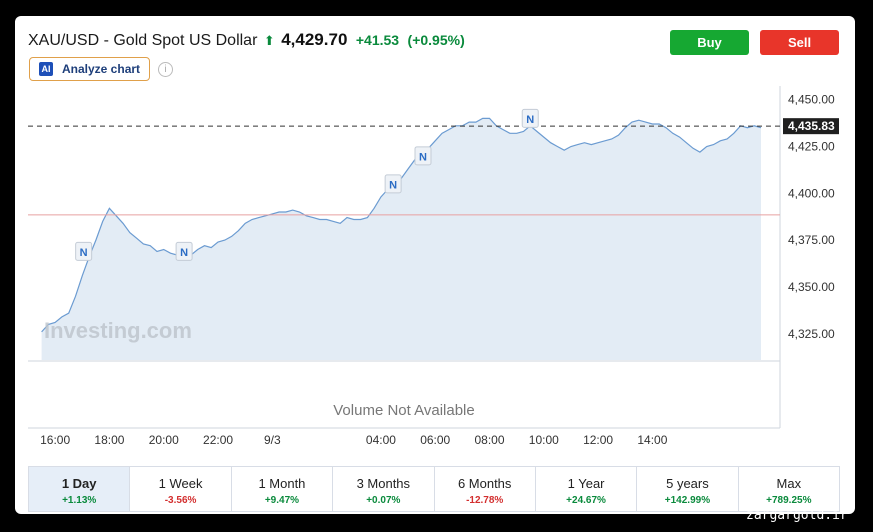 The image size is (873, 532). Describe the element at coordinates (282, 500) in the screenshot. I see `timeframe-tab-change: +9.47%` at that location.